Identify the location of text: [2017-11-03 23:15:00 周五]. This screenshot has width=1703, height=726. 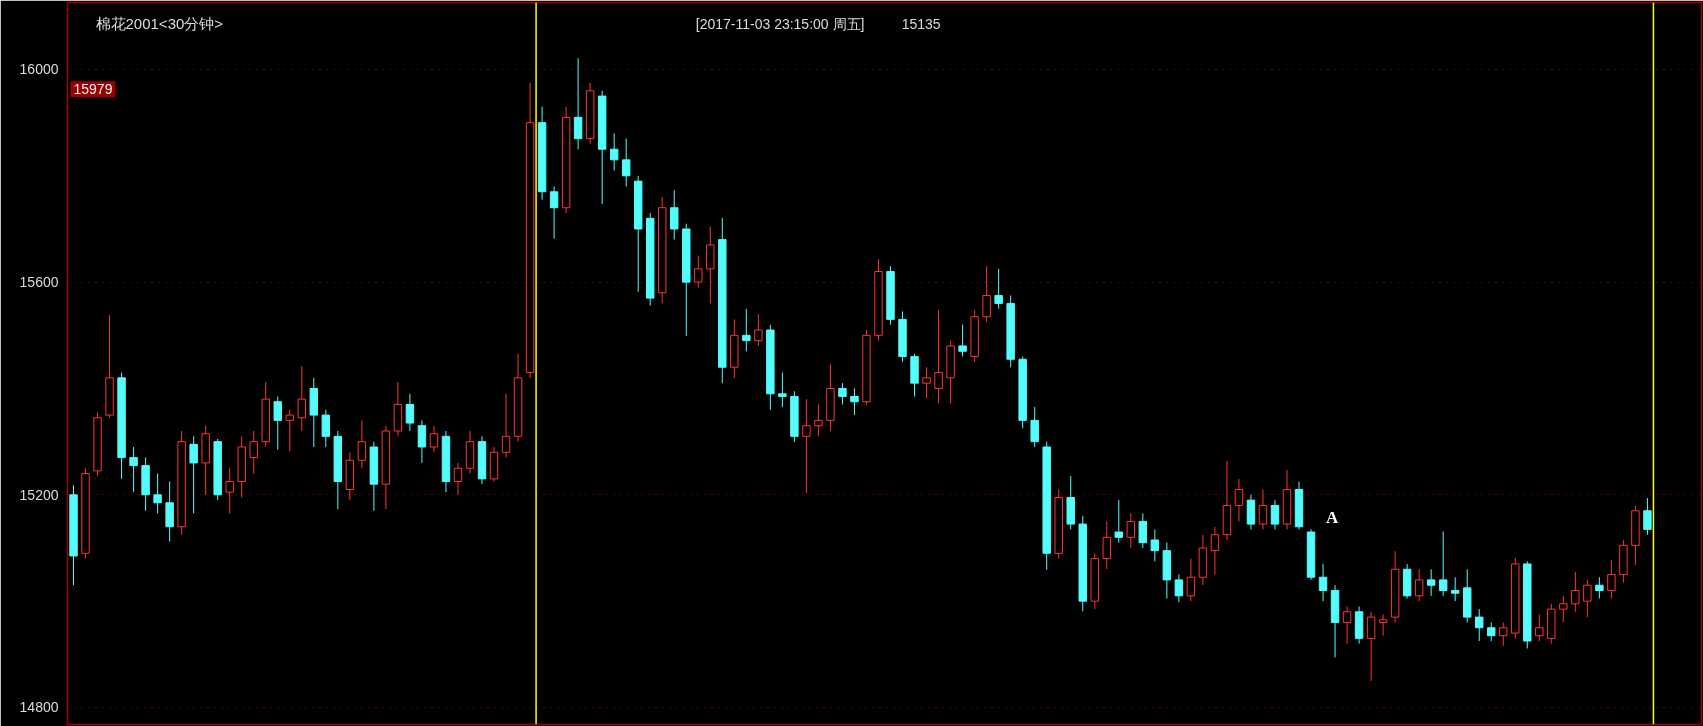
(780, 23).